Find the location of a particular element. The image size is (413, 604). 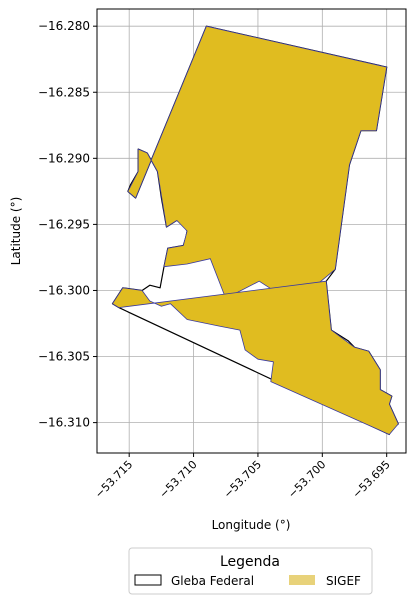

y-axis-label: Latitude (°) is located at coordinates (16, 231).